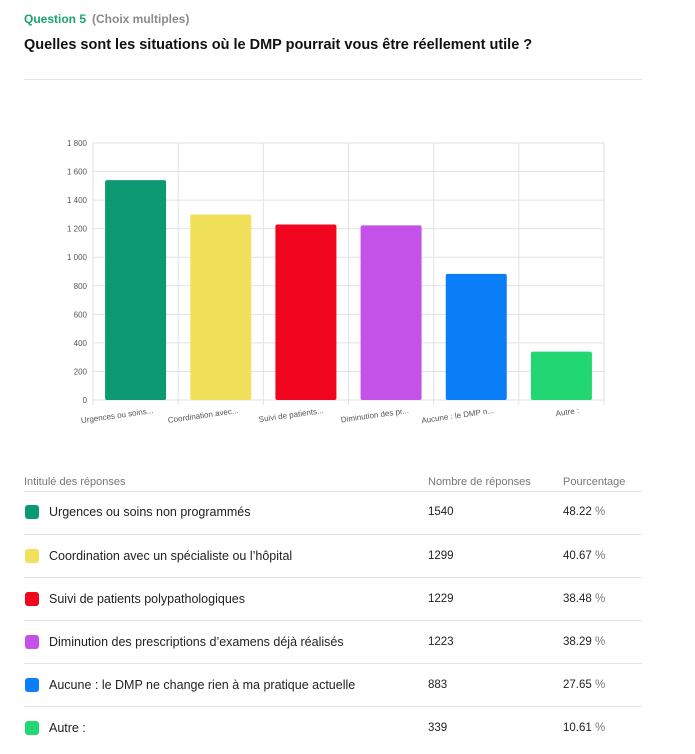  I want to click on question-header: Question 5 (Choix multiples), so click(106, 19).